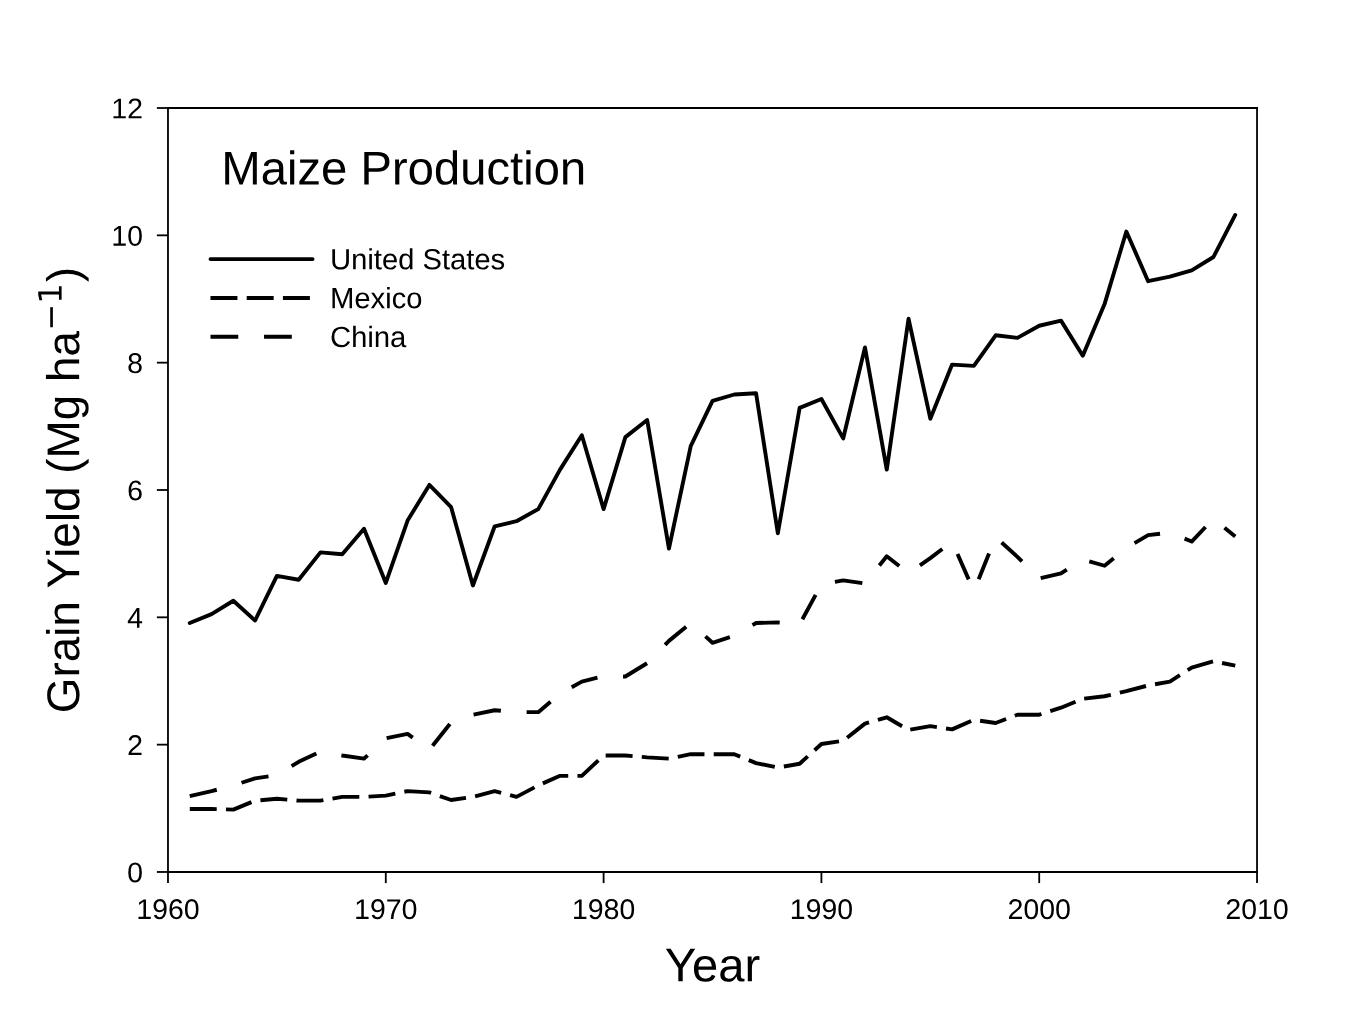 The height and width of the screenshot is (1017, 1346). I want to click on y-tick-label: 0, so click(135, 872).